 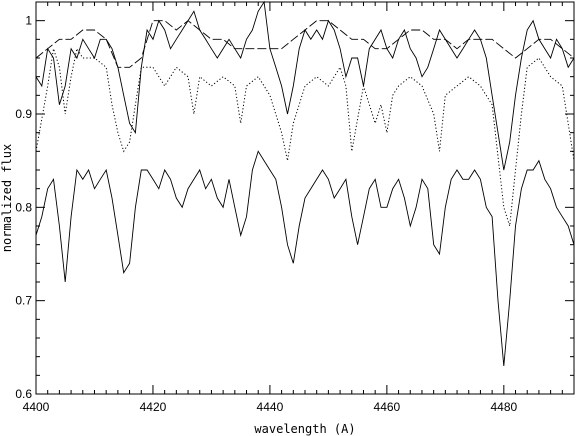 I want to click on y-tick-label: 0.7, so click(x=23, y=301).